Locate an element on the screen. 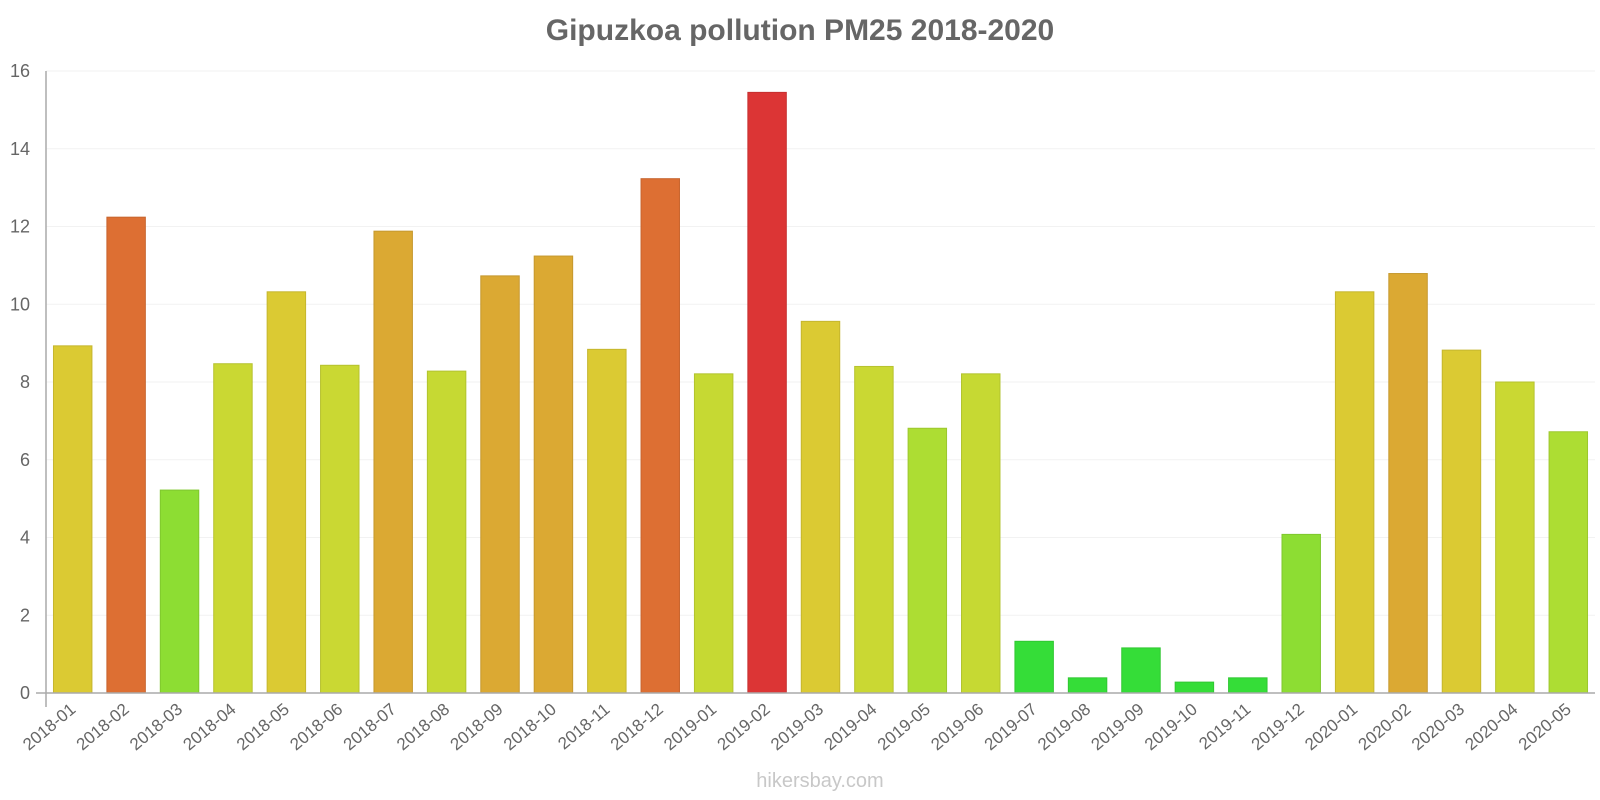 This screenshot has width=1600, height=800. x-tick-label: 2018-02 is located at coordinates (103, 727).